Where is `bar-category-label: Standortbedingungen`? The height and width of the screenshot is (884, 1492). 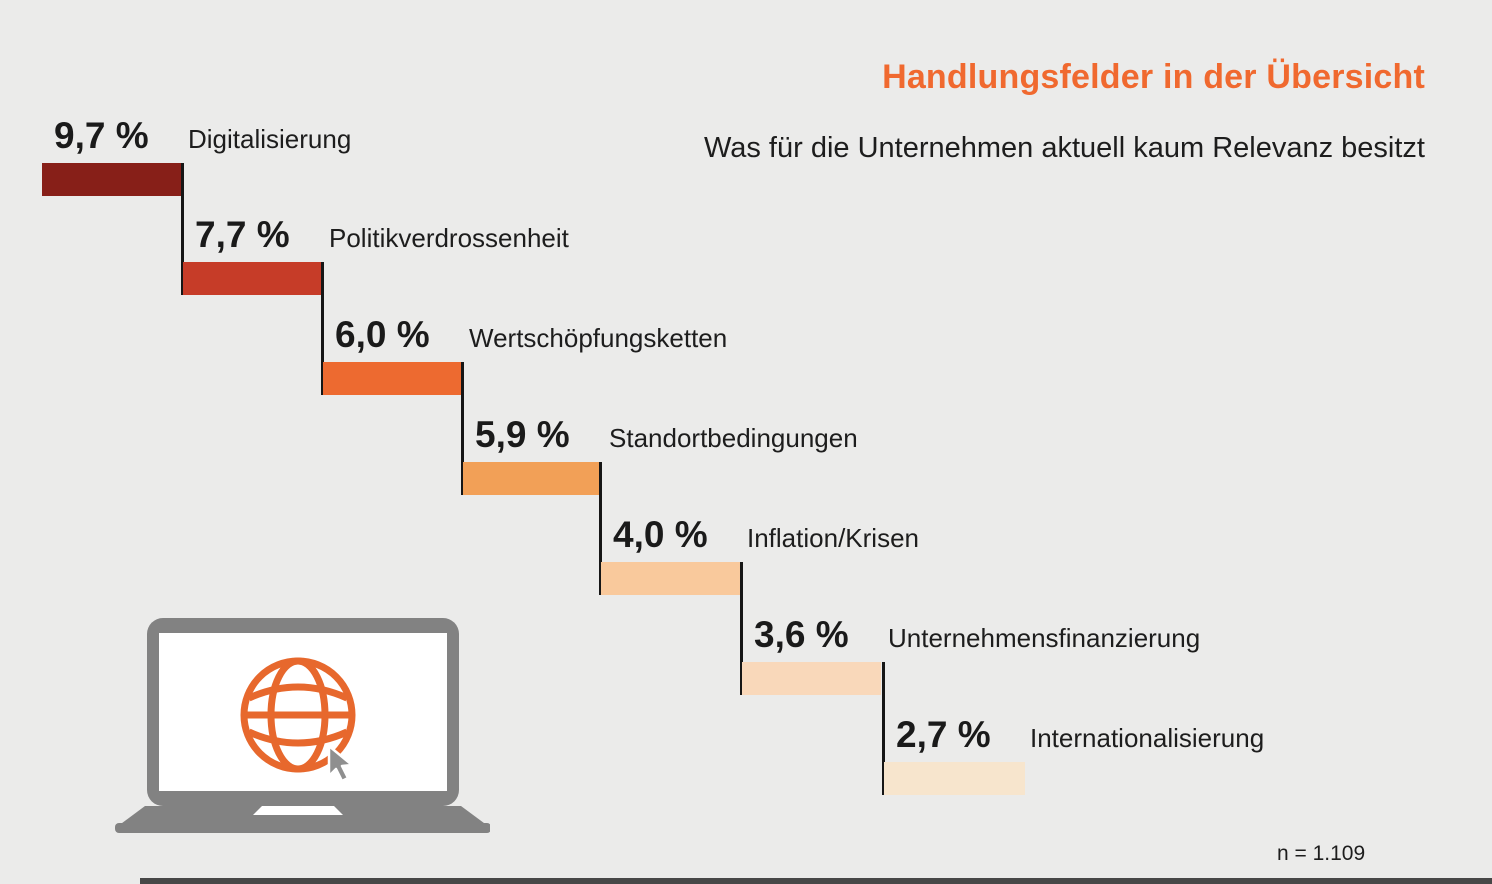 bar-category-label: Standortbedingungen is located at coordinates (733, 438).